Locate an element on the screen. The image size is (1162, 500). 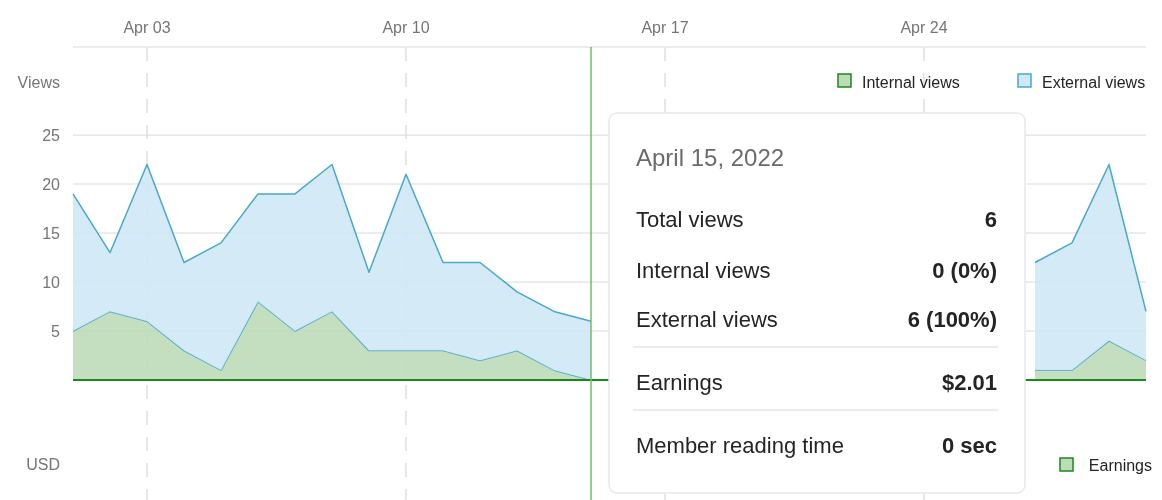
y-tick-label: 20 is located at coordinates (51, 185).